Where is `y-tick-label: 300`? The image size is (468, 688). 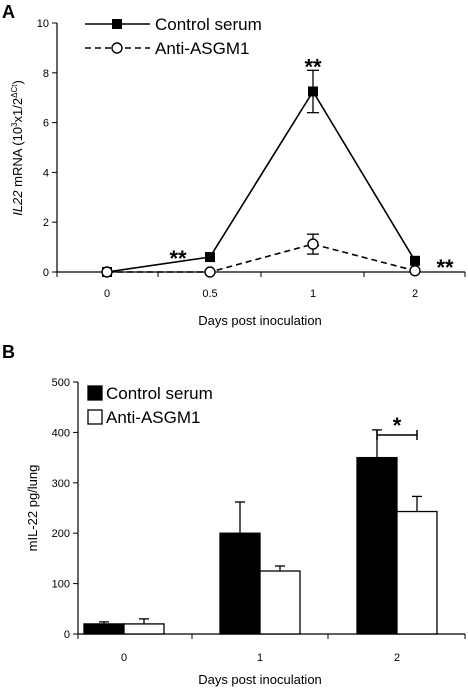 y-tick-label: 300 is located at coordinates (61, 484).